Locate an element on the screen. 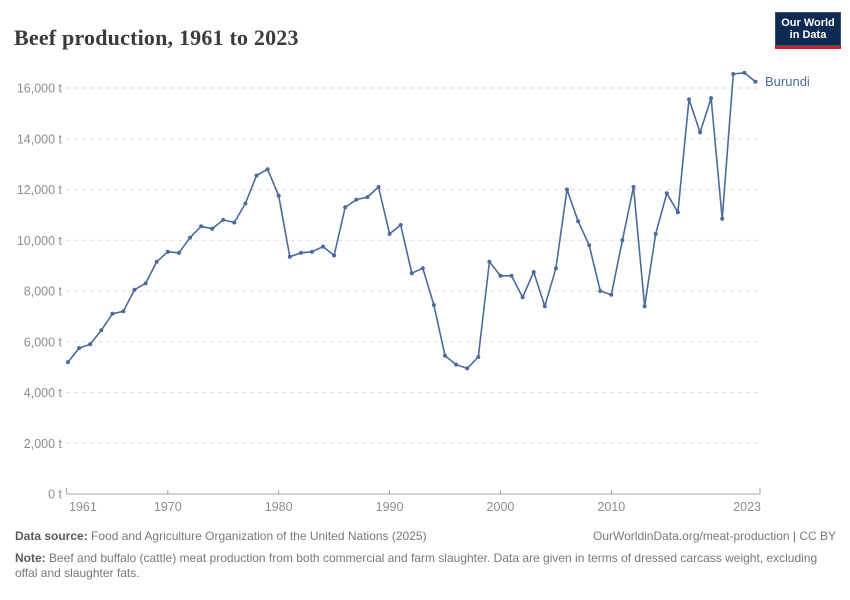  x-tick-label: 2010 is located at coordinates (611, 507).